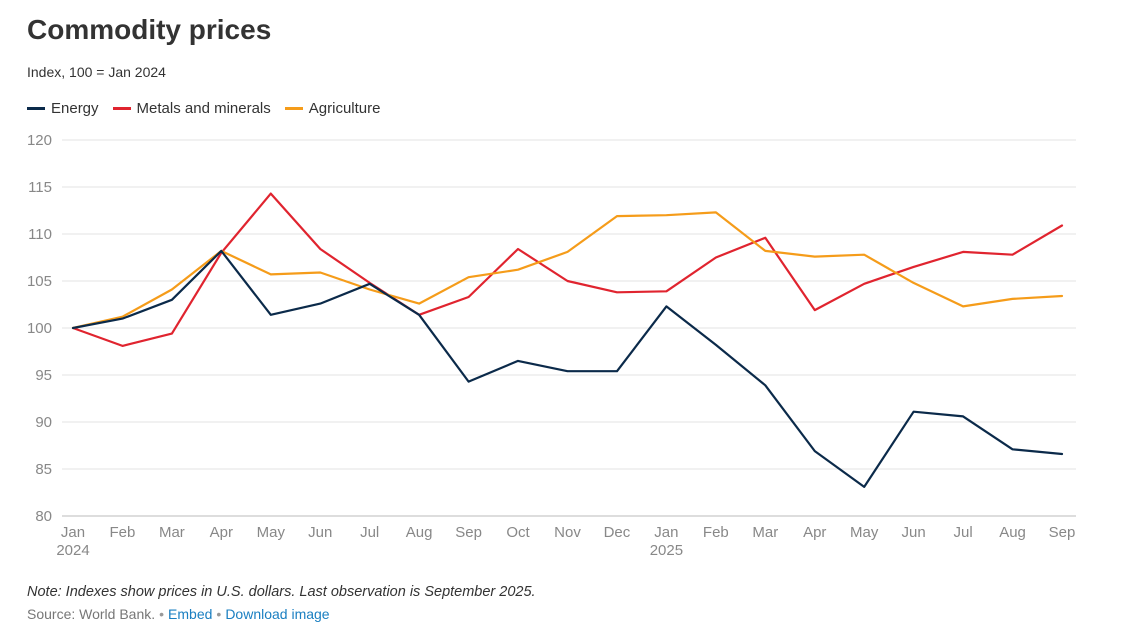 This screenshot has width=1139, height=640. What do you see at coordinates (190, 614) in the screenshot?
I see `embed-link: Embed` at bounding box center [190, 614].